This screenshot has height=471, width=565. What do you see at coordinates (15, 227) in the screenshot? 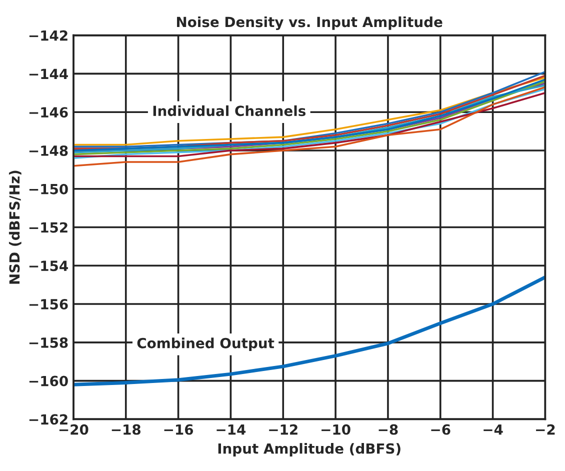
I see `y-axis-title: NSD (dBFS/Hz)` at bounding box center [15, 227].